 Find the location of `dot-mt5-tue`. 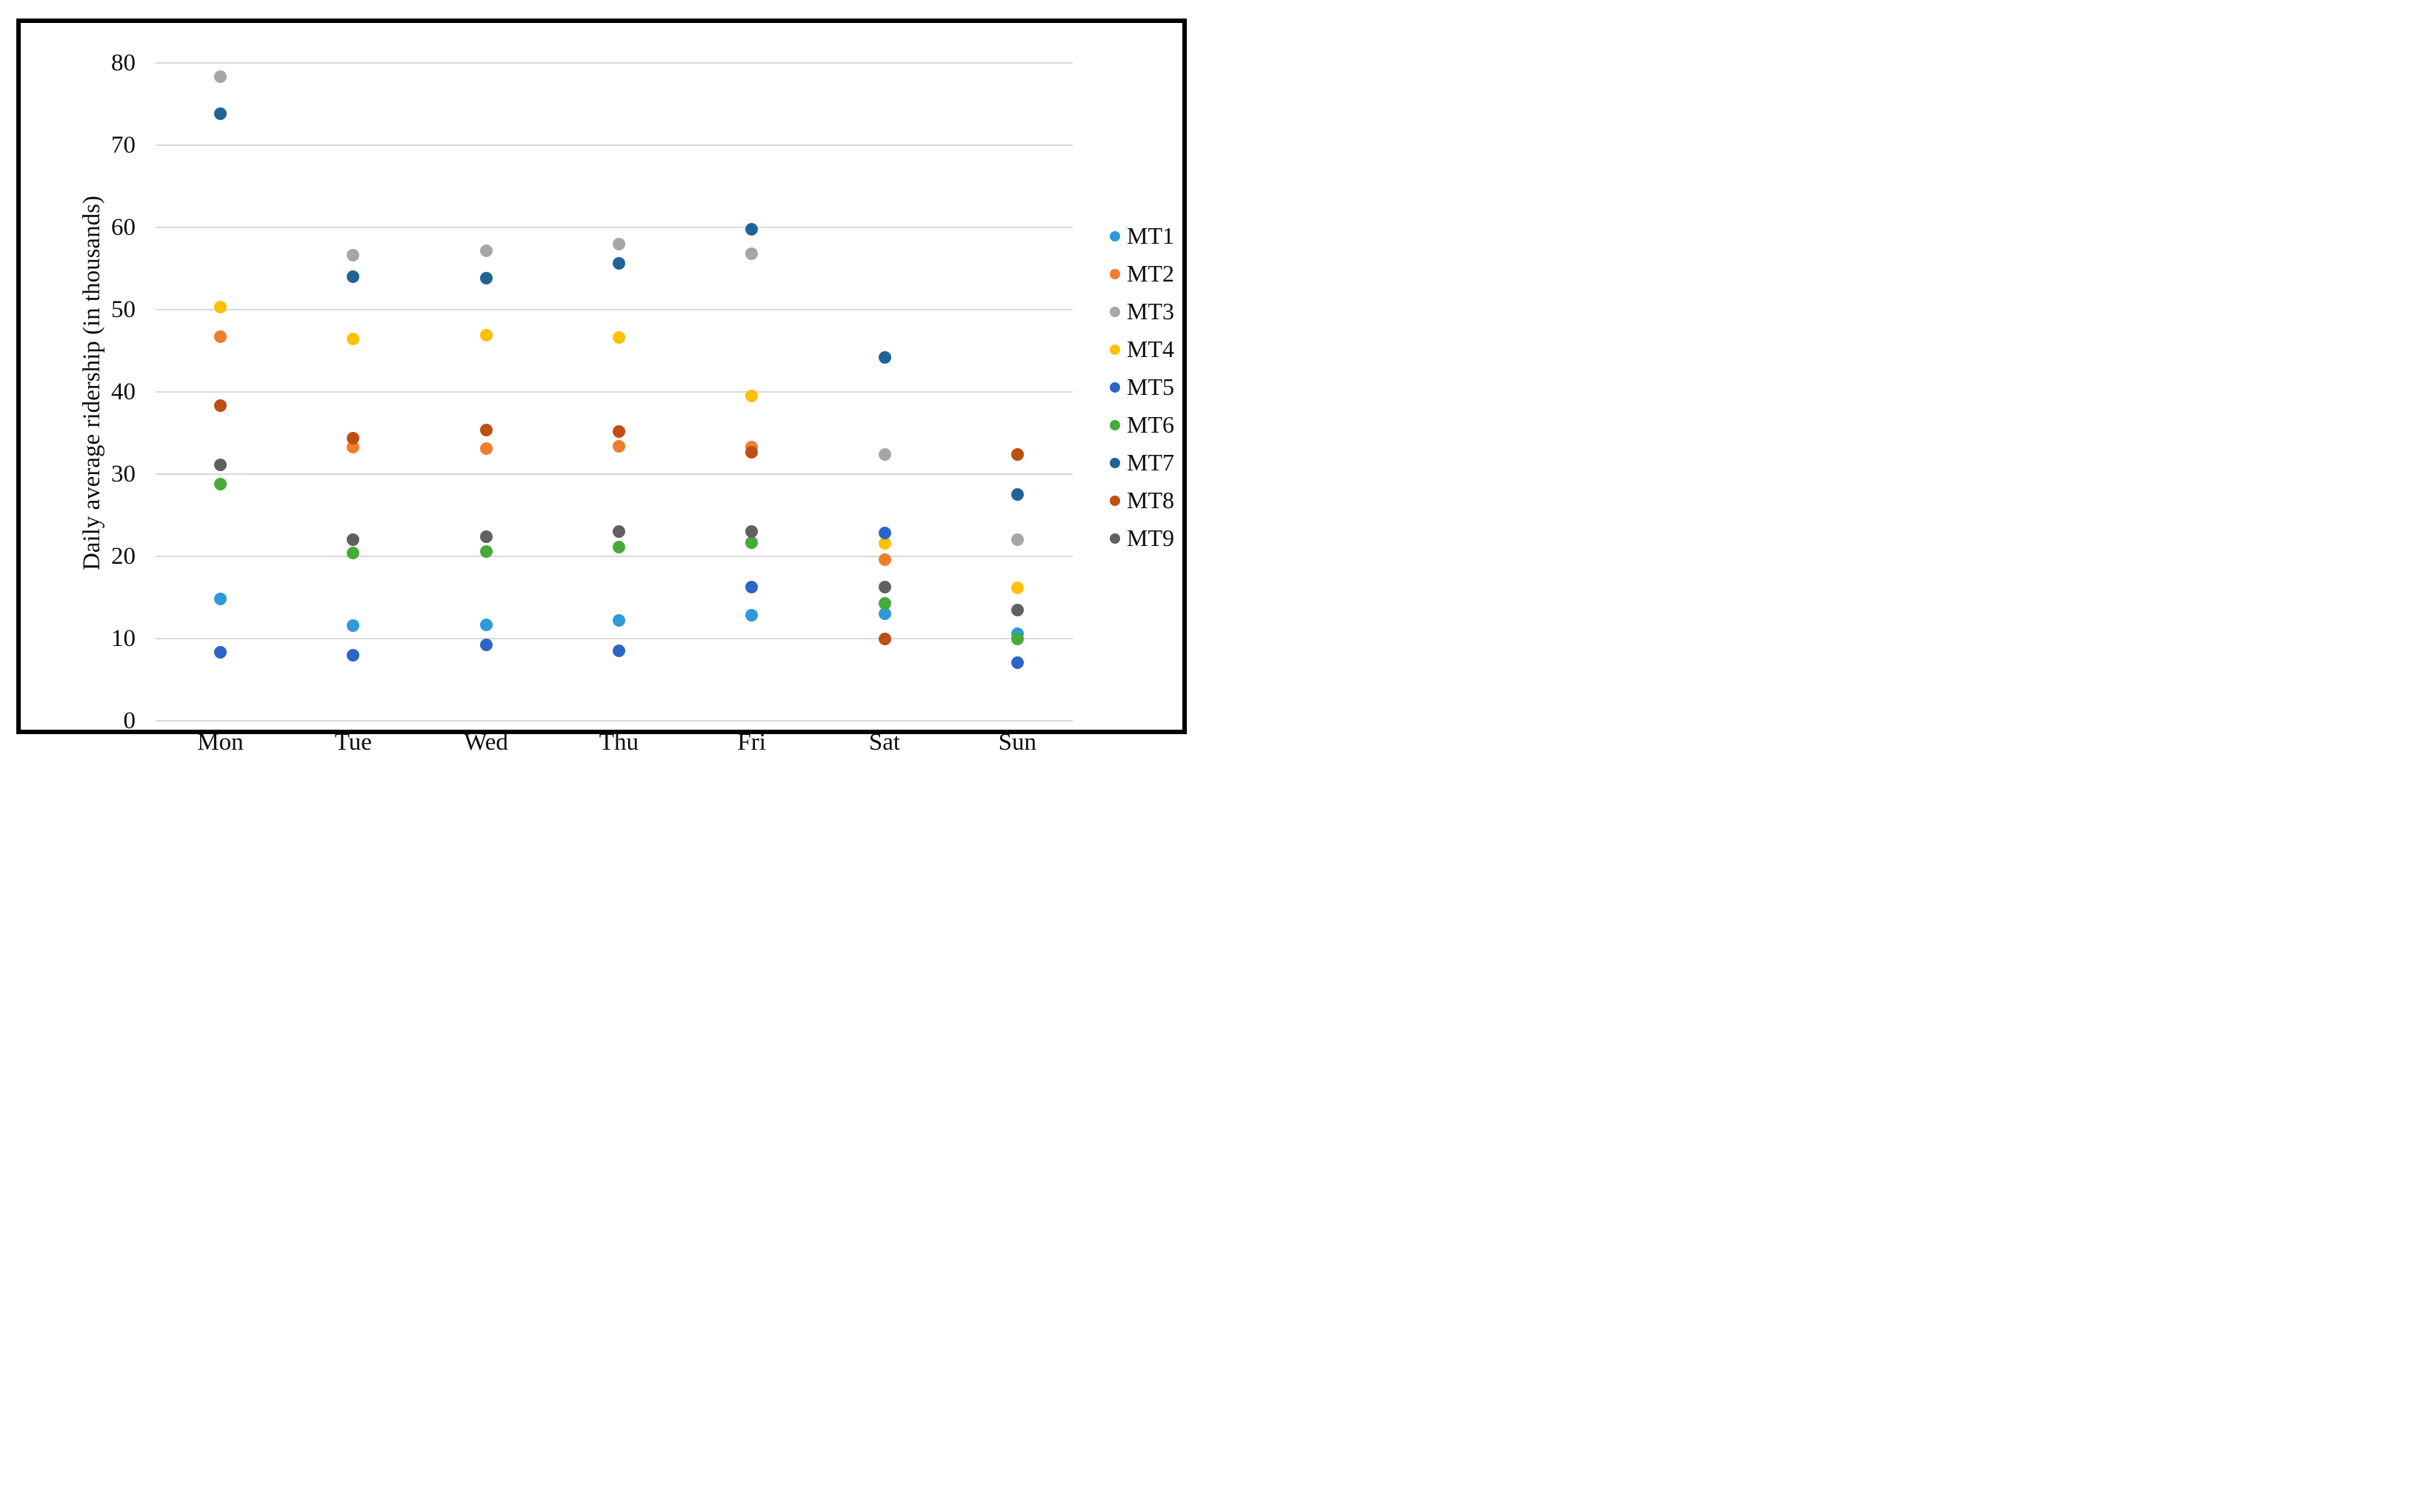

dot-mt5-tue is located at coordinates (353, 655).